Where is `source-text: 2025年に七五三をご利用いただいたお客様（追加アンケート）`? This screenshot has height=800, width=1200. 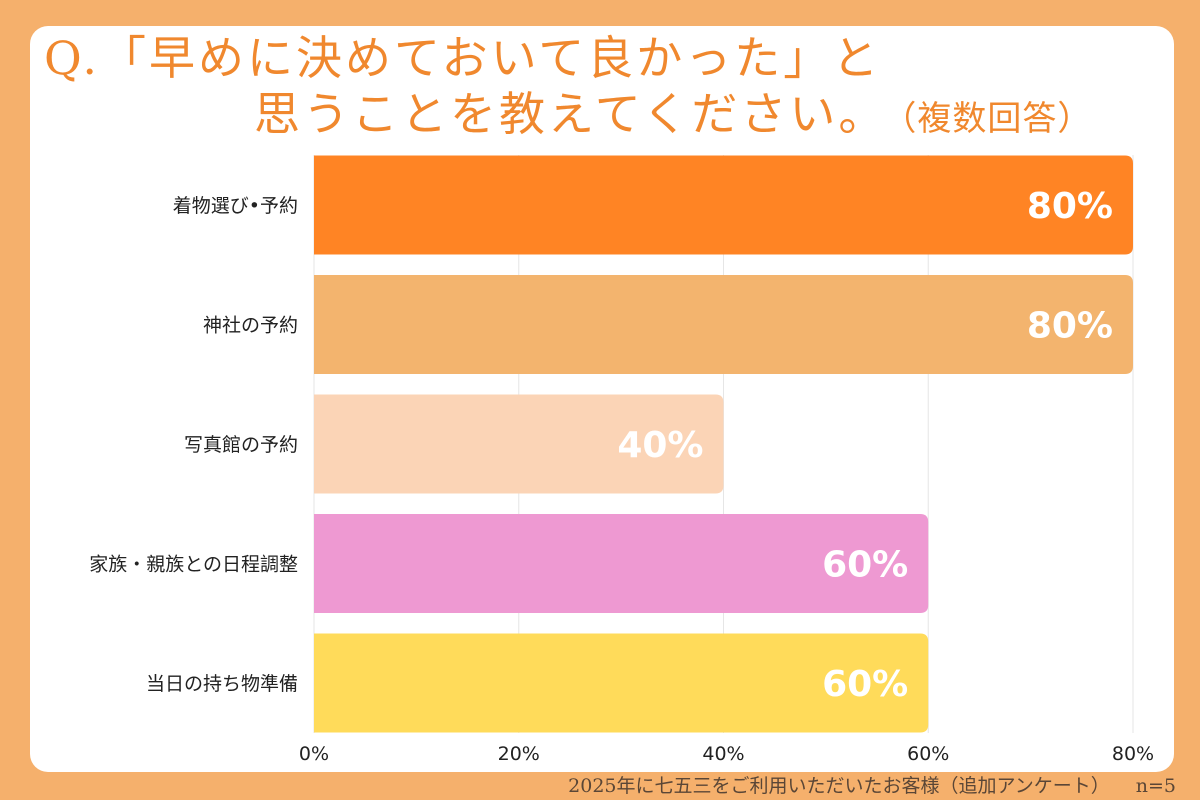
source-text: 2025年に七五三をご利用いただいたお客様（追加アンケート） is located at coordinates (839, 786).